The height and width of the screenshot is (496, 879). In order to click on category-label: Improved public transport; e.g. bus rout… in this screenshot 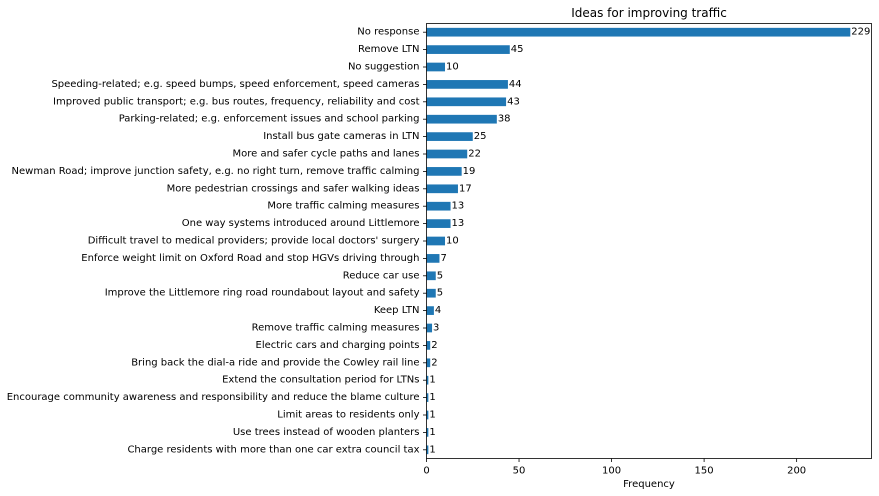, I will do `click(236, 101)`.